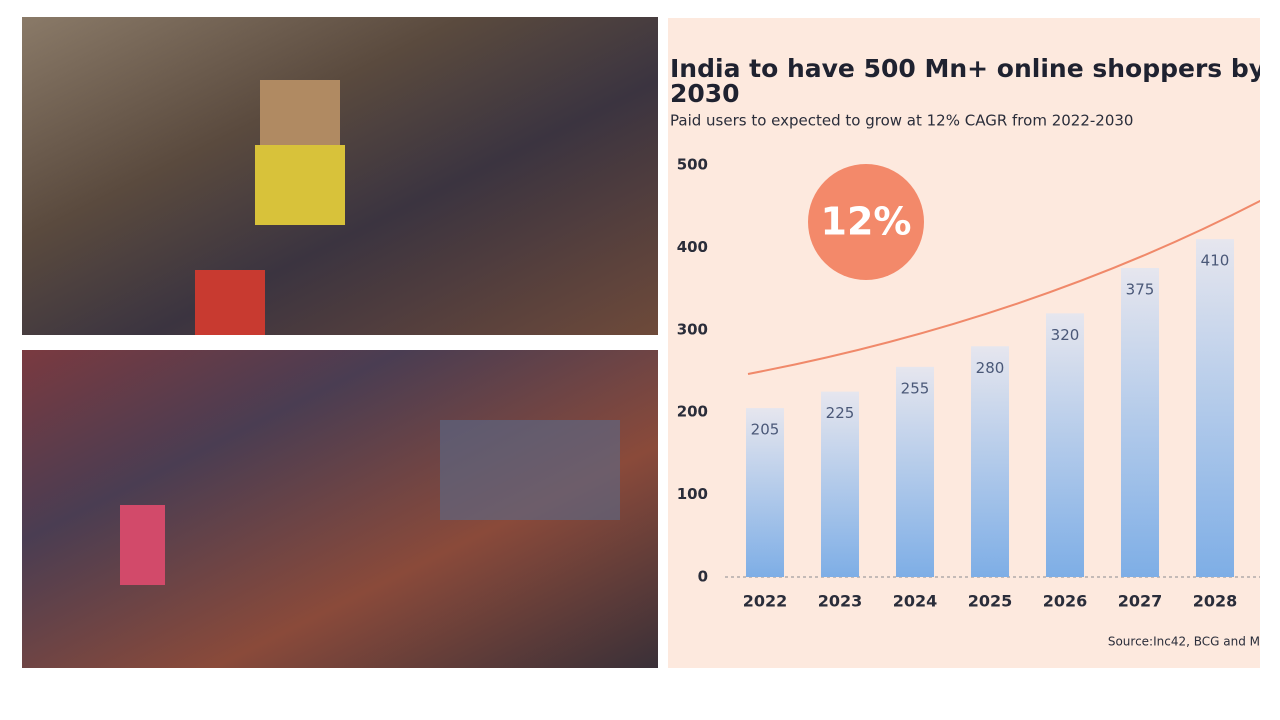 This screenshot has height=720, width=1280. I want to click on y-tick-label: 400, so click(692, 247).